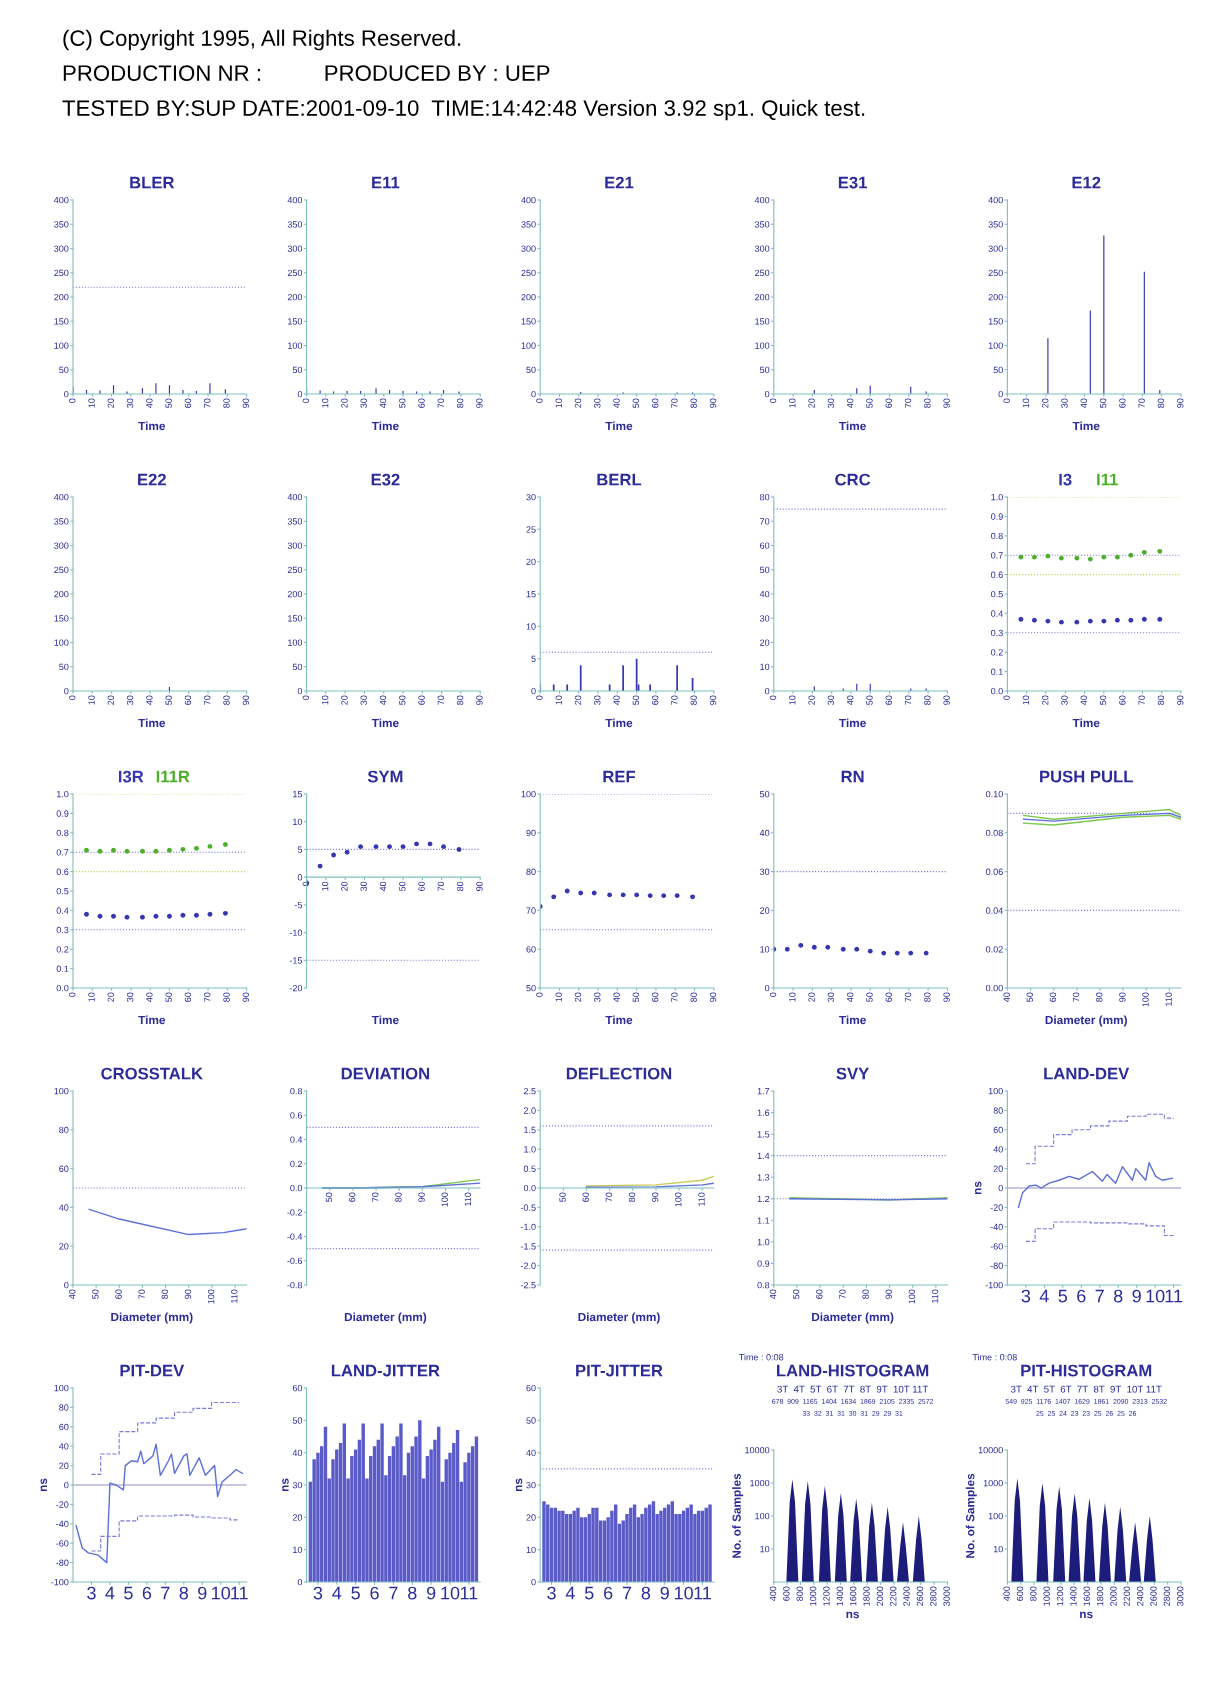 The image size is (1215, 1695). I want to click on chart-title: E21, so click(619, 182).